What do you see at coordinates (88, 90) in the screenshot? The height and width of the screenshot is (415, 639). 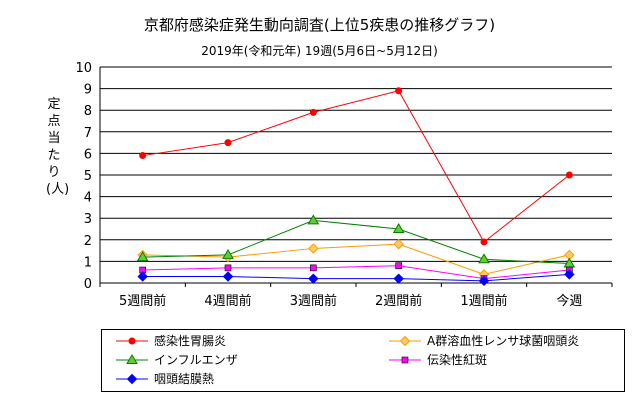 I see `y-tick-label: 9` at bounding box center [88, 90].